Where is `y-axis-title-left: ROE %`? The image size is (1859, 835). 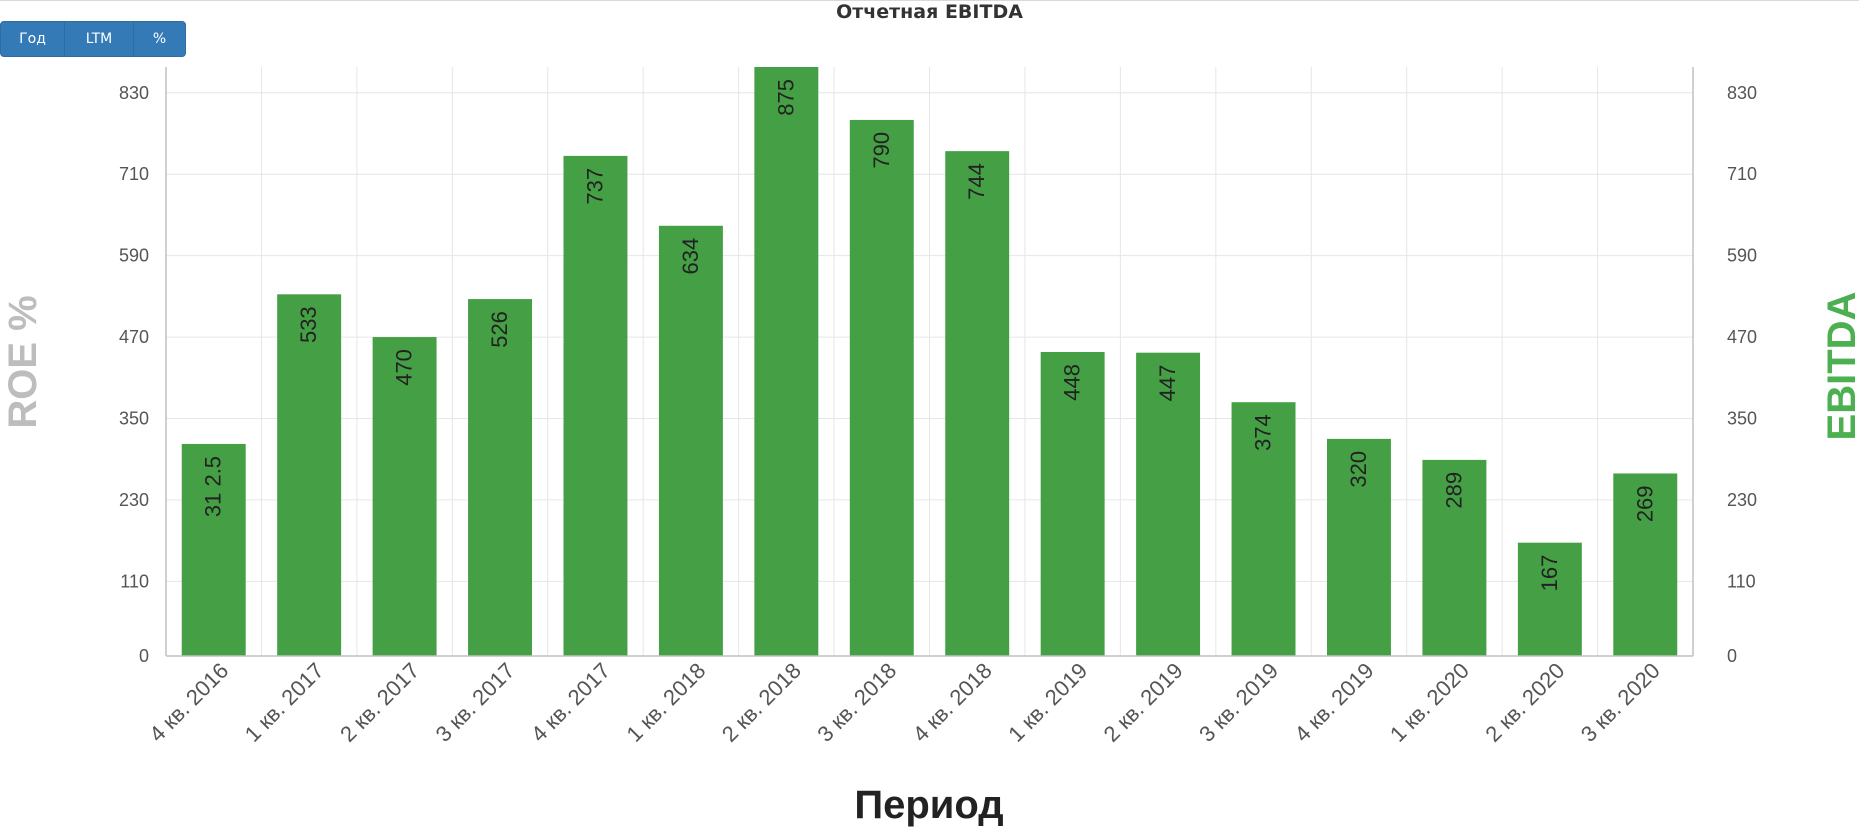 y-axis-title-left: ROE % is located at coordinates (23, 361).